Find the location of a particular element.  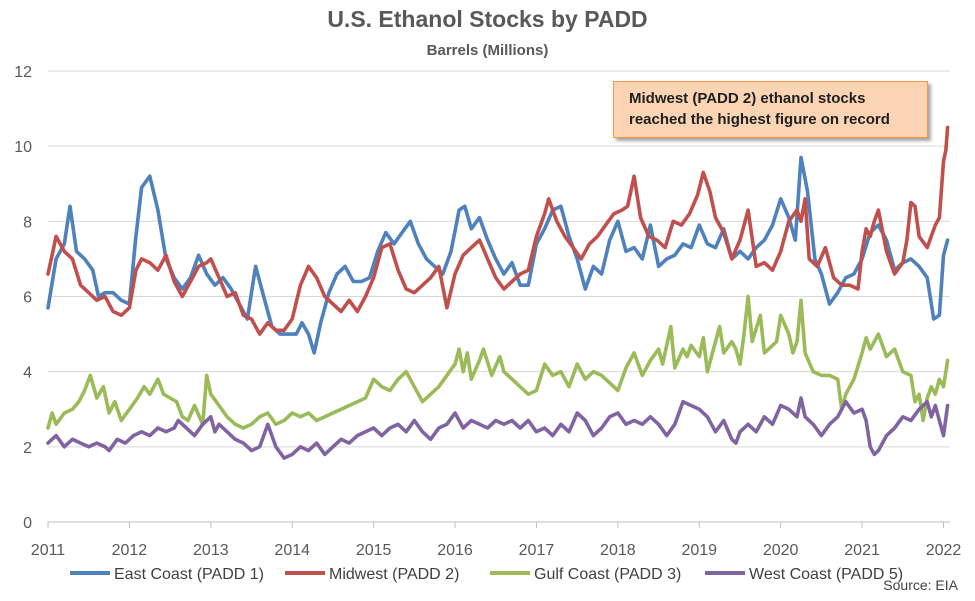

x-tick-label: 2011 is located at coordinates (48, 550).